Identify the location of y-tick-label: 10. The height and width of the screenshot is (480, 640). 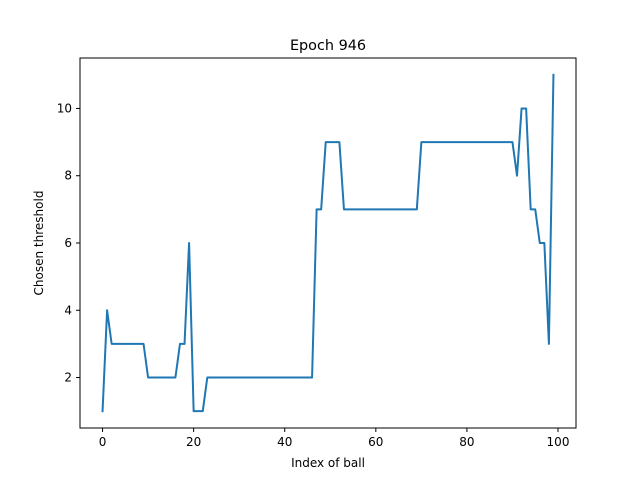
(64, 108).